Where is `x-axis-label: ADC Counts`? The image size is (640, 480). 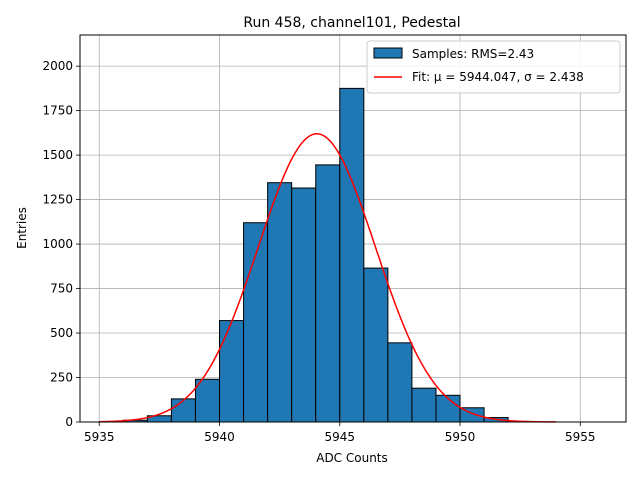 x-axis-label: ADC Counts is located at coordinates (352, 458).